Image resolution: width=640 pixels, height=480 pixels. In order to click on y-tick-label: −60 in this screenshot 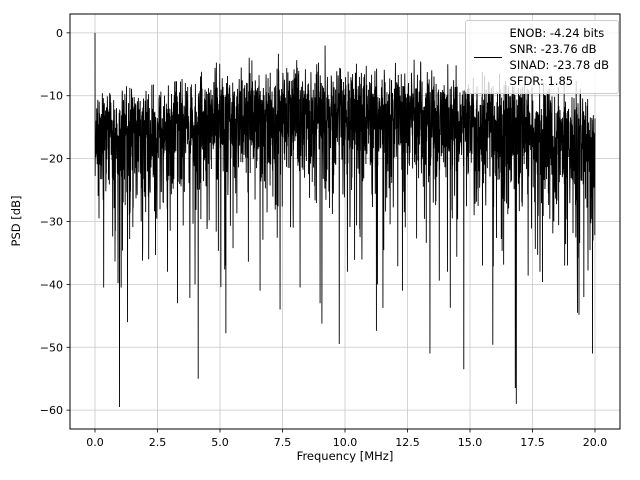, I will do `click(51, 410)`.